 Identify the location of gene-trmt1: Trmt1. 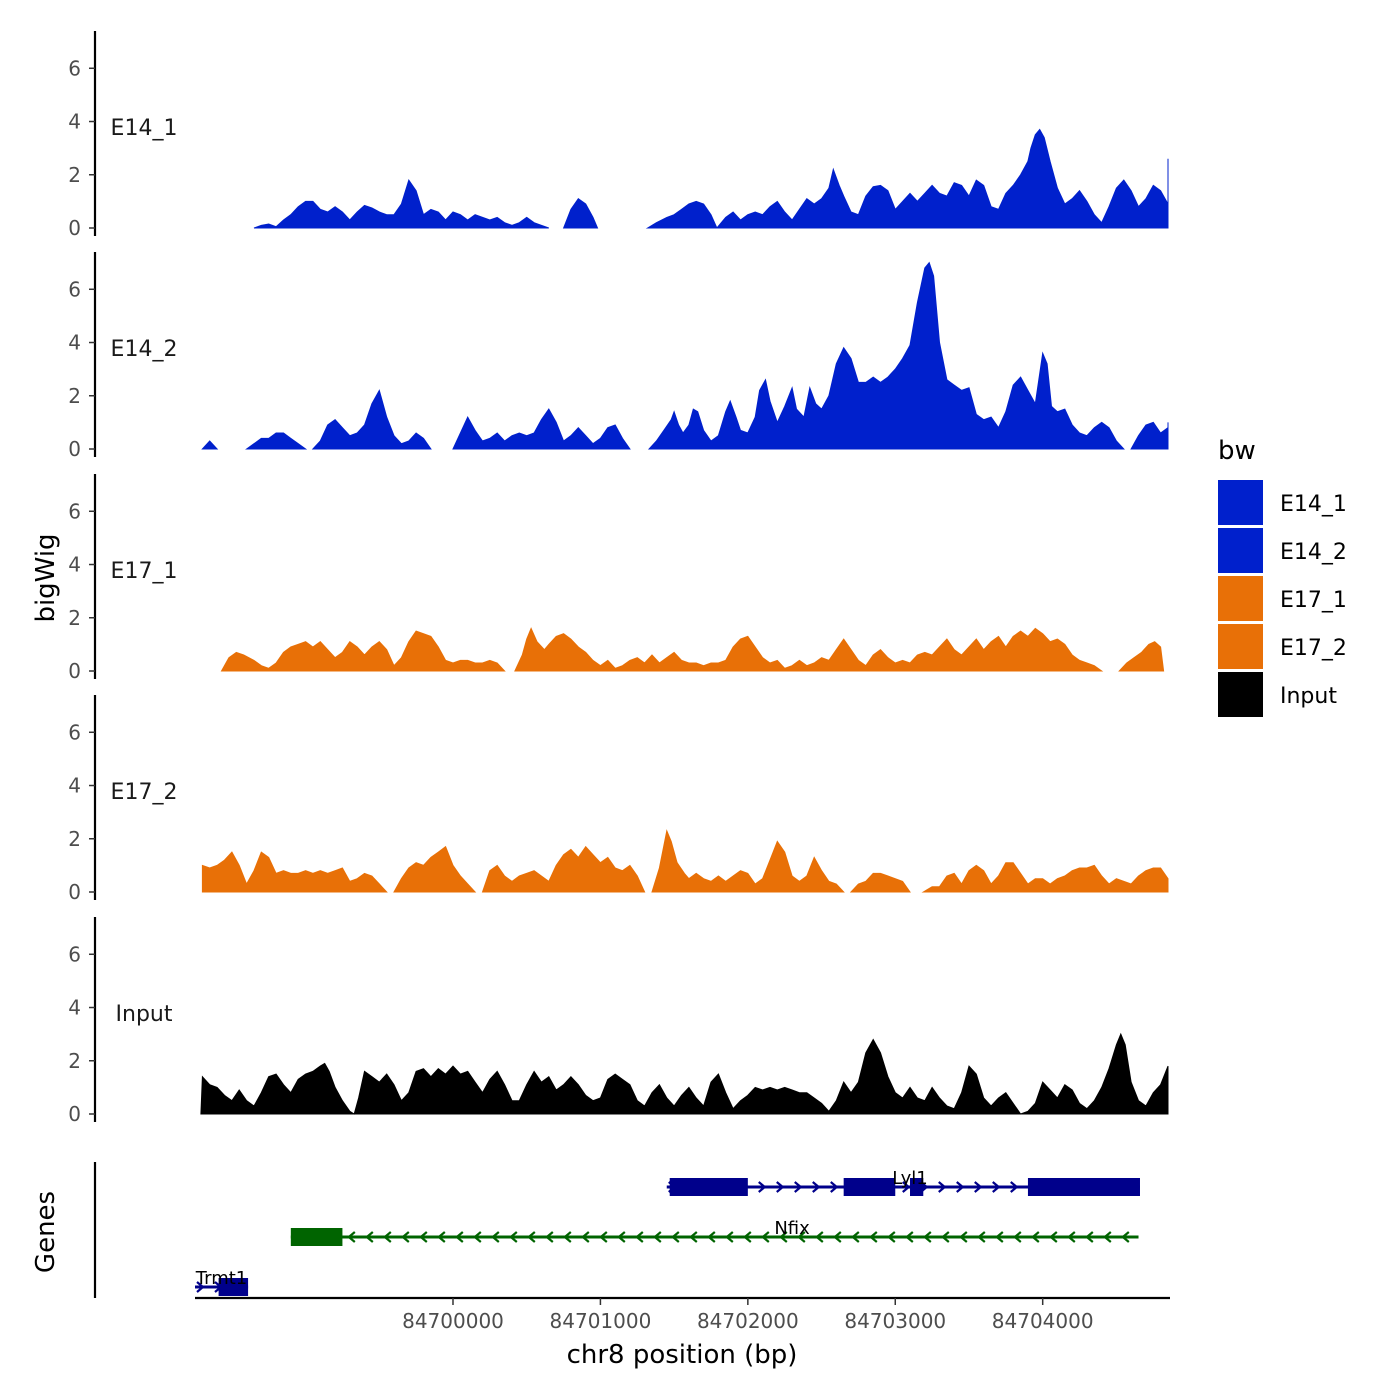
(222, 1282).